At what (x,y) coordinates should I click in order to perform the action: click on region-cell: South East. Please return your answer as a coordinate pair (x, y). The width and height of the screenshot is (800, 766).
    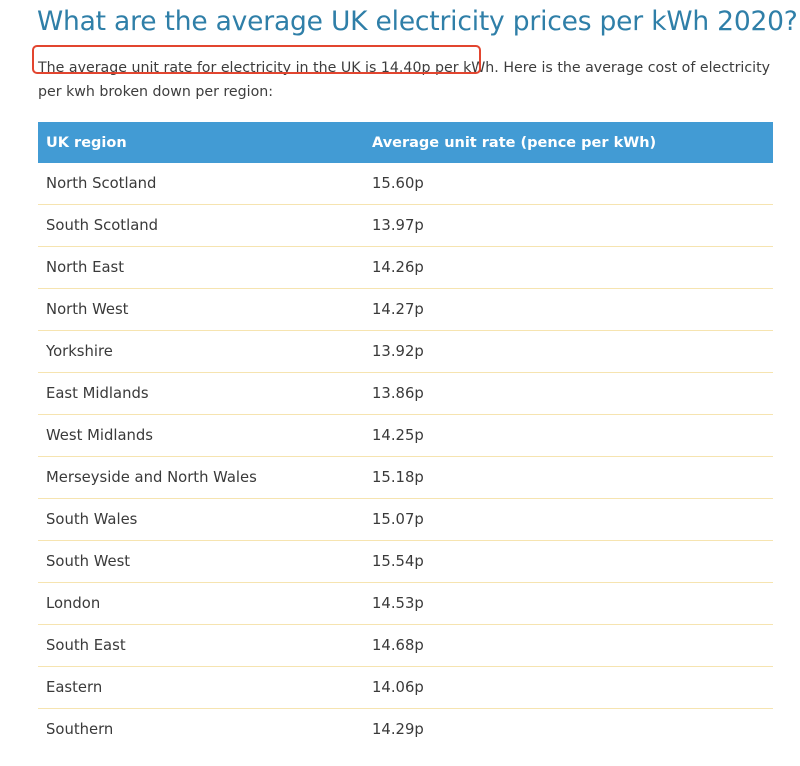
    Looking at the image, I should click on (200, 645).